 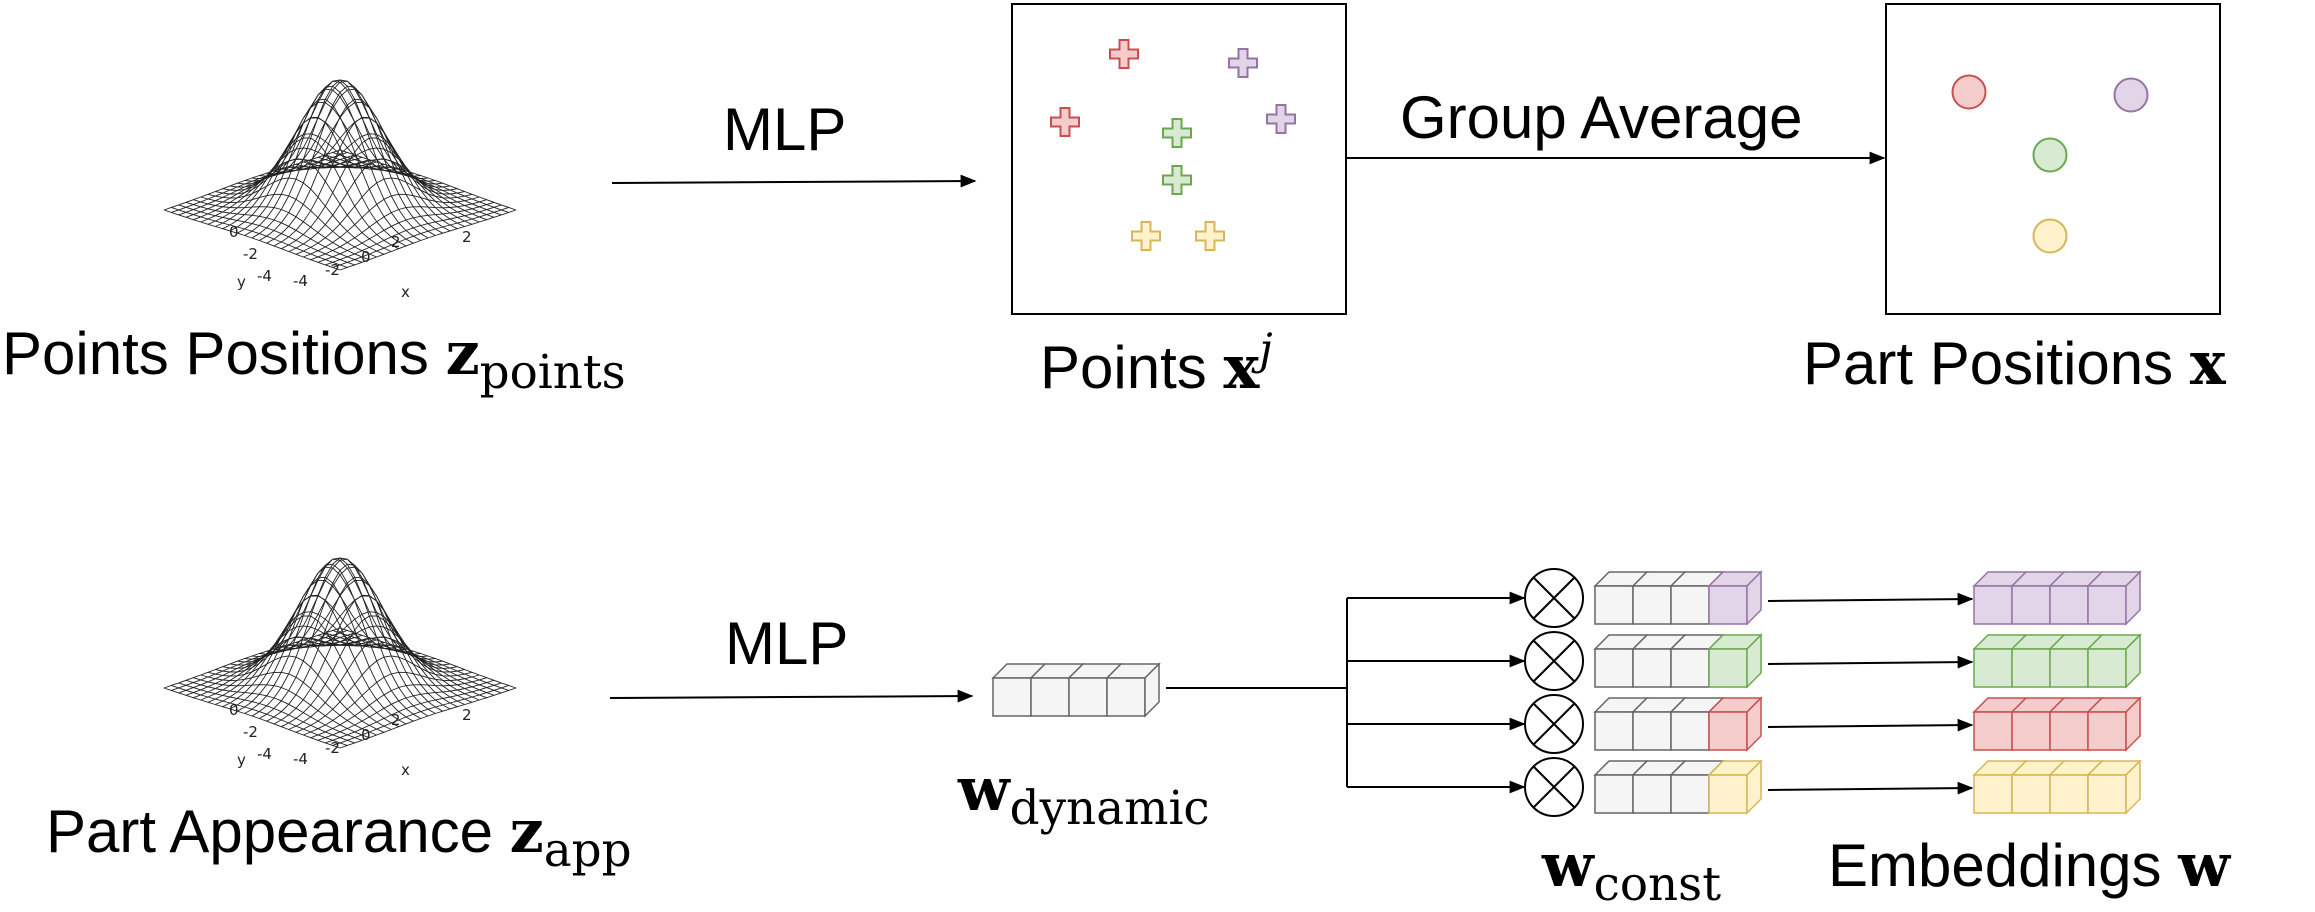 I want to click on w-embed-var: w, so click(x=2204, y=866).